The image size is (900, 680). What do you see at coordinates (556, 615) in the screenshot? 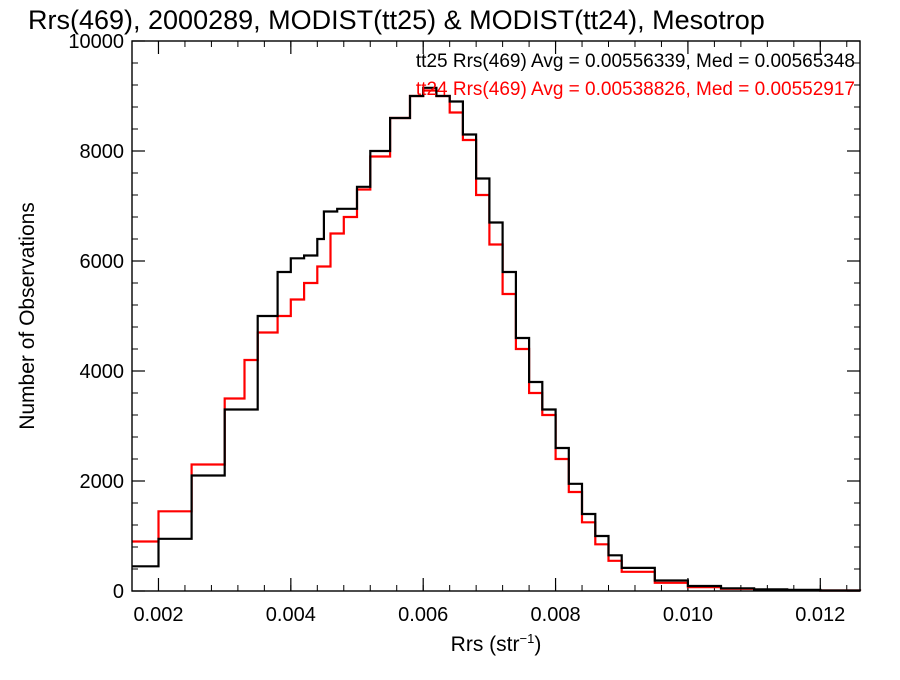
I see `x-tick-label: 0.008` at bounding box center [556, 615].